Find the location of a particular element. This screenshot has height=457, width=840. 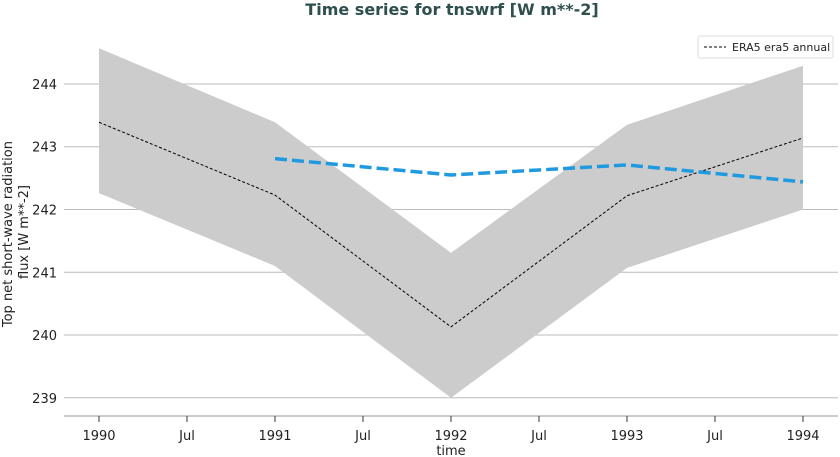

y-tick-label: 241 is located at coordinates (44, 273).